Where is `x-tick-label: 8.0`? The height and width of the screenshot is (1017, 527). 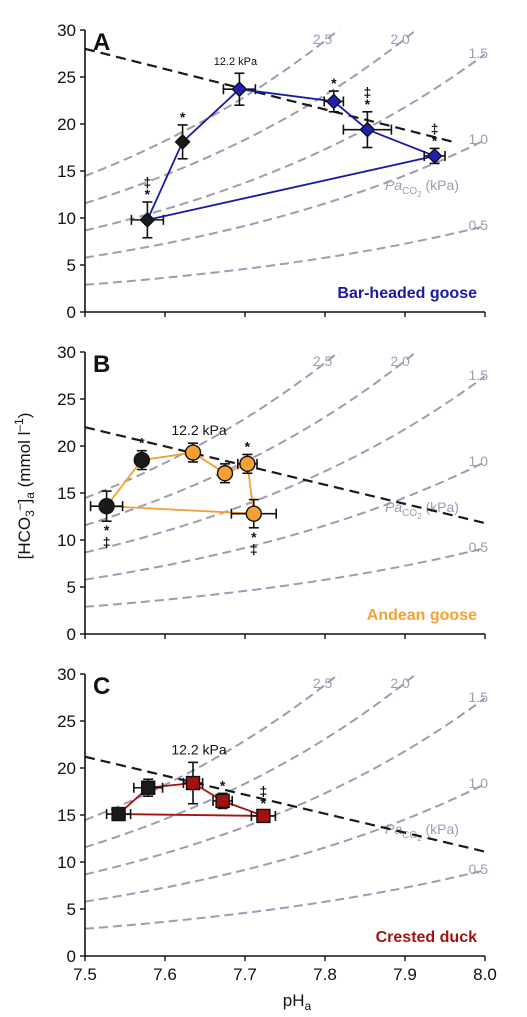
x-tick-label: 8.0 is located at coordinates (485, 974).